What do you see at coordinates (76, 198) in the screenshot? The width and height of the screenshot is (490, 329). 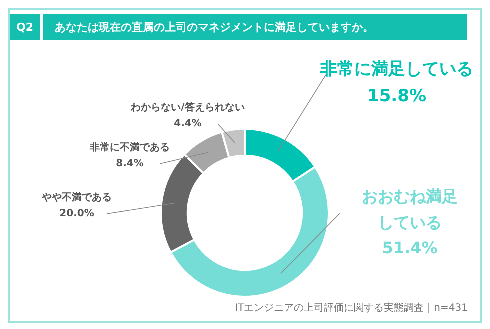 I see `slice-label: やや不満である` at bounding box center [76, 198].